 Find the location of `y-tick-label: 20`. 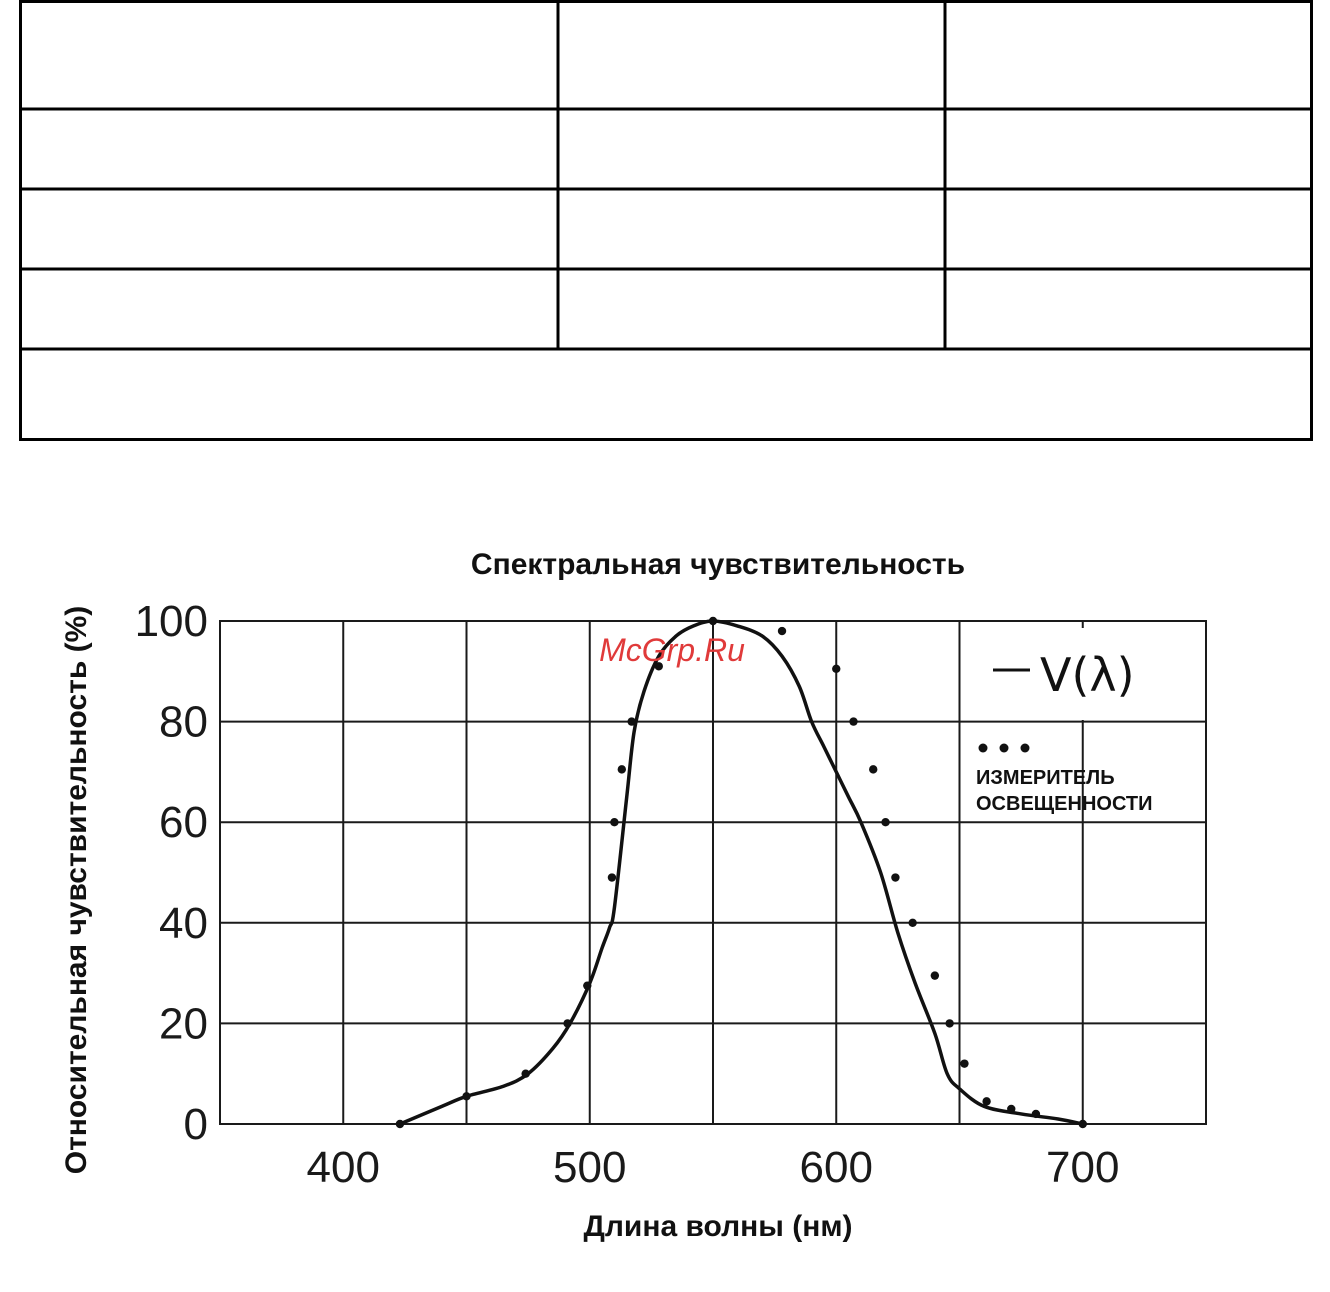

y-tick-label: 20 is located at coordinates (183, 1023).